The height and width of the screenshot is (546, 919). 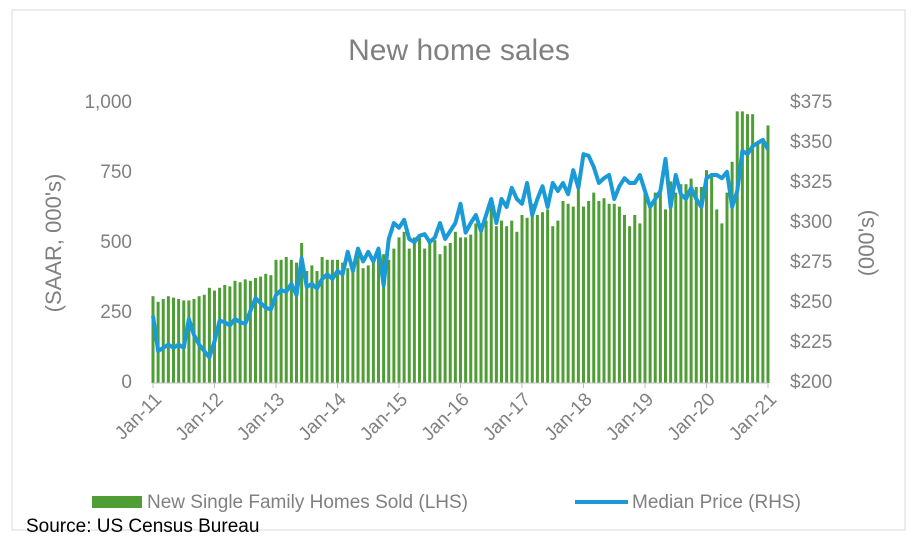 What do you see at coordinates (307, 502) in the screenshot?
I see `legend-label: New Single Family Homes Sold (LHS)` at bounding box center [307, 502].